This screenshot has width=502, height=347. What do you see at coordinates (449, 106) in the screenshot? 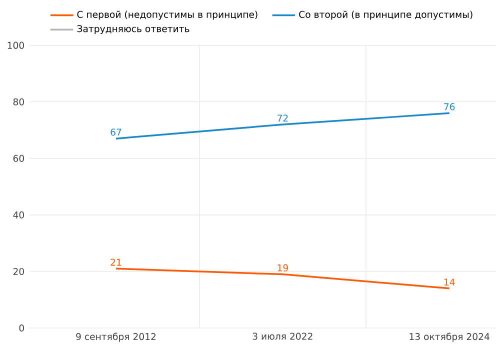
I see `data-label: 76` at bounding box center [449, 106].